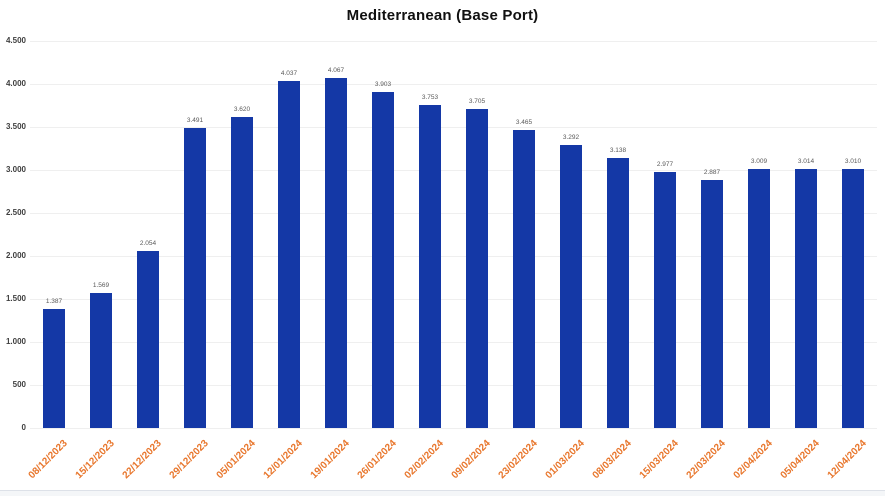  I want to click on bar-value-label: 3.620, so click(242, 109).